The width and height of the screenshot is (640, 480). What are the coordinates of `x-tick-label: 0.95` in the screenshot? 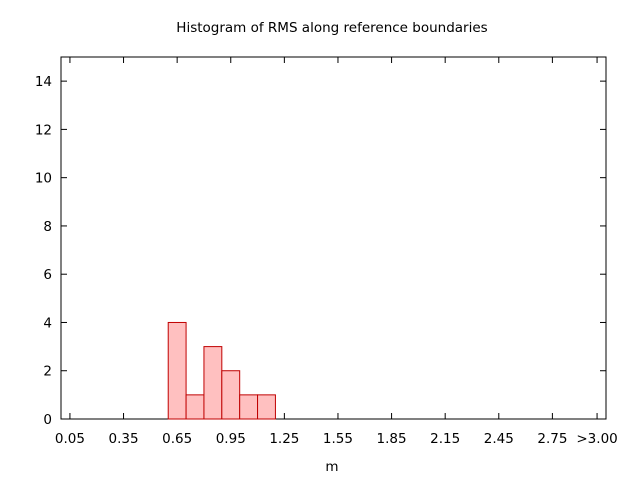 It's located at (231, 439).